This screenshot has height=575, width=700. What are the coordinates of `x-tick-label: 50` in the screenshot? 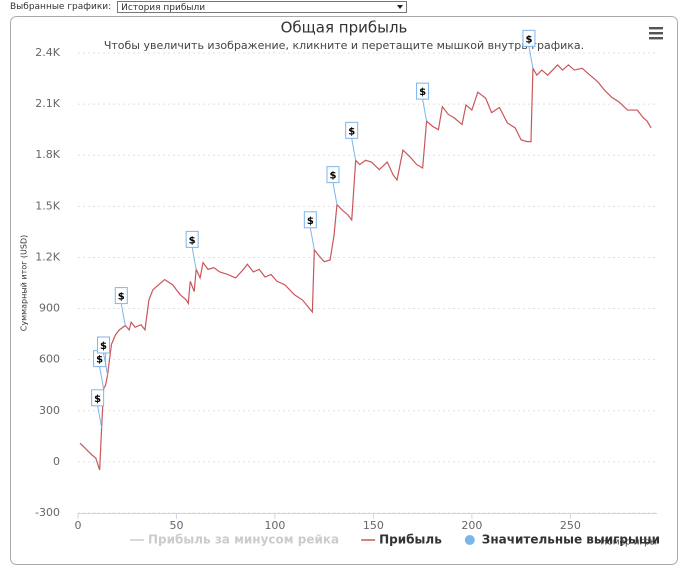 It's located at (176, 525).